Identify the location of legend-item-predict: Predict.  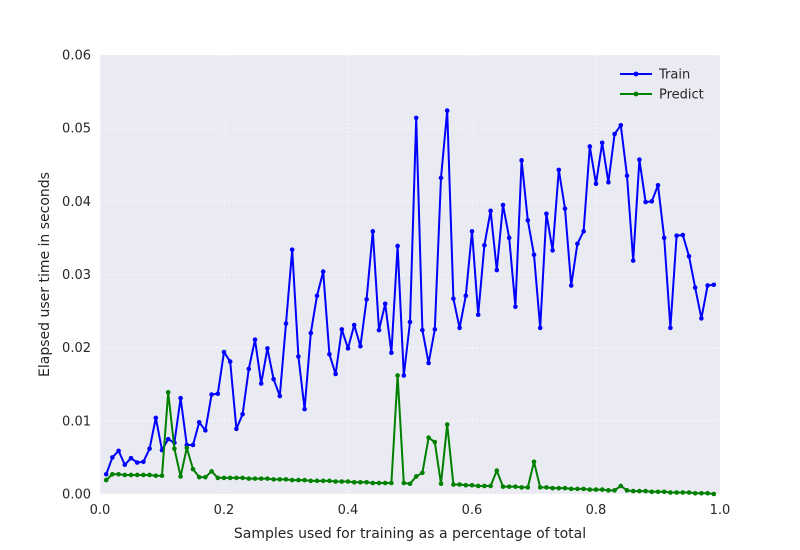
(662, 95).